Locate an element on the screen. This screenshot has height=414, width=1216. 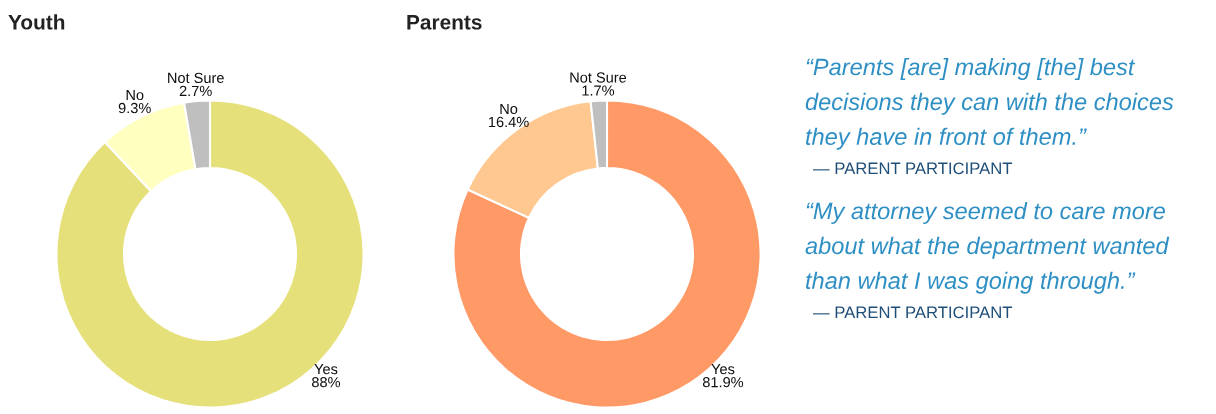
data-label: 88% is located at coordinates (326, 382).